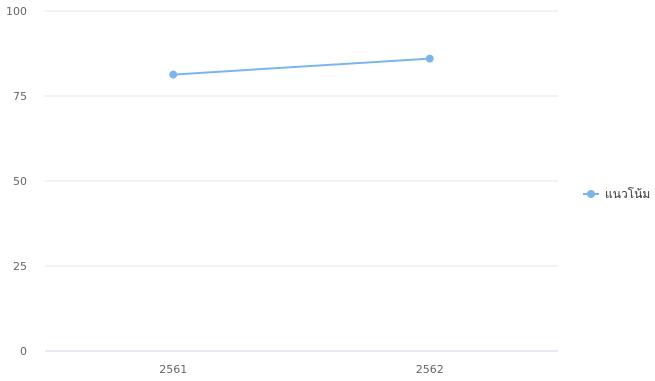 This screenshot has width=655, height=381. What do you see at coordinates (20, 266) in the screenshot?
I see `y-tick-label: 25` at bounding box center [20, 266].